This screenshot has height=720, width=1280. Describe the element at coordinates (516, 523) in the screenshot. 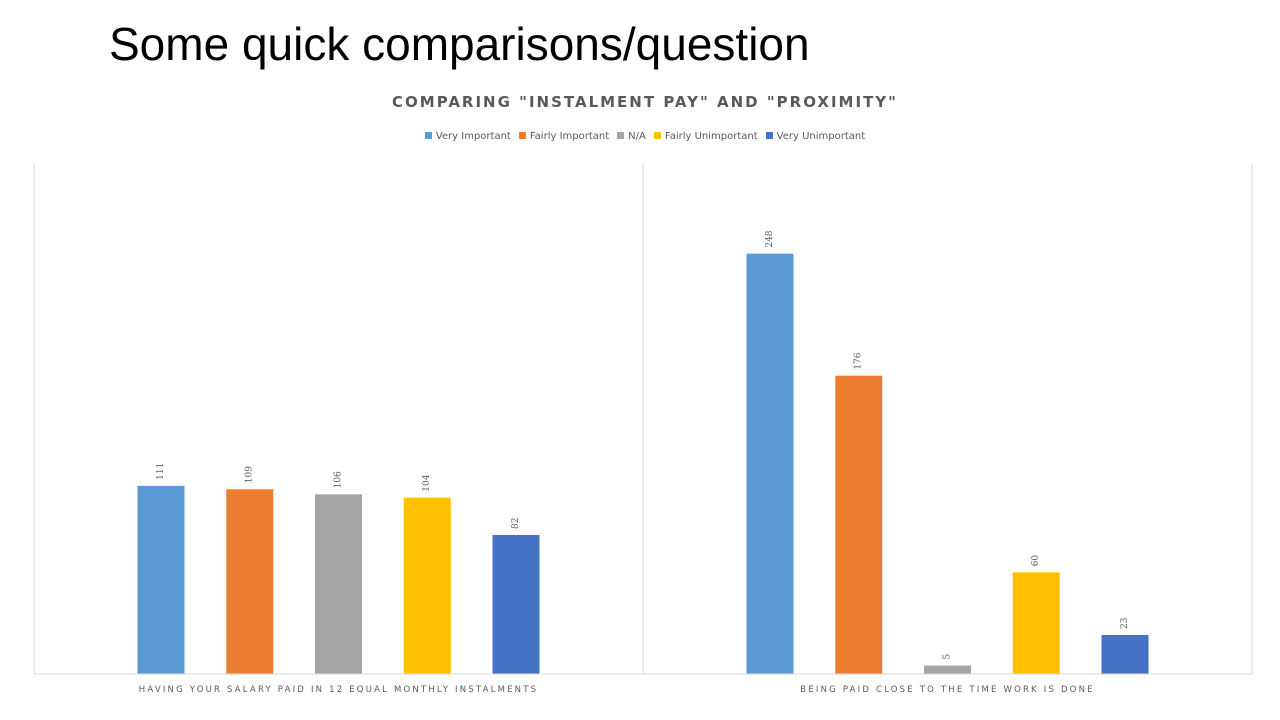

I see `data-label: 82` at that location.